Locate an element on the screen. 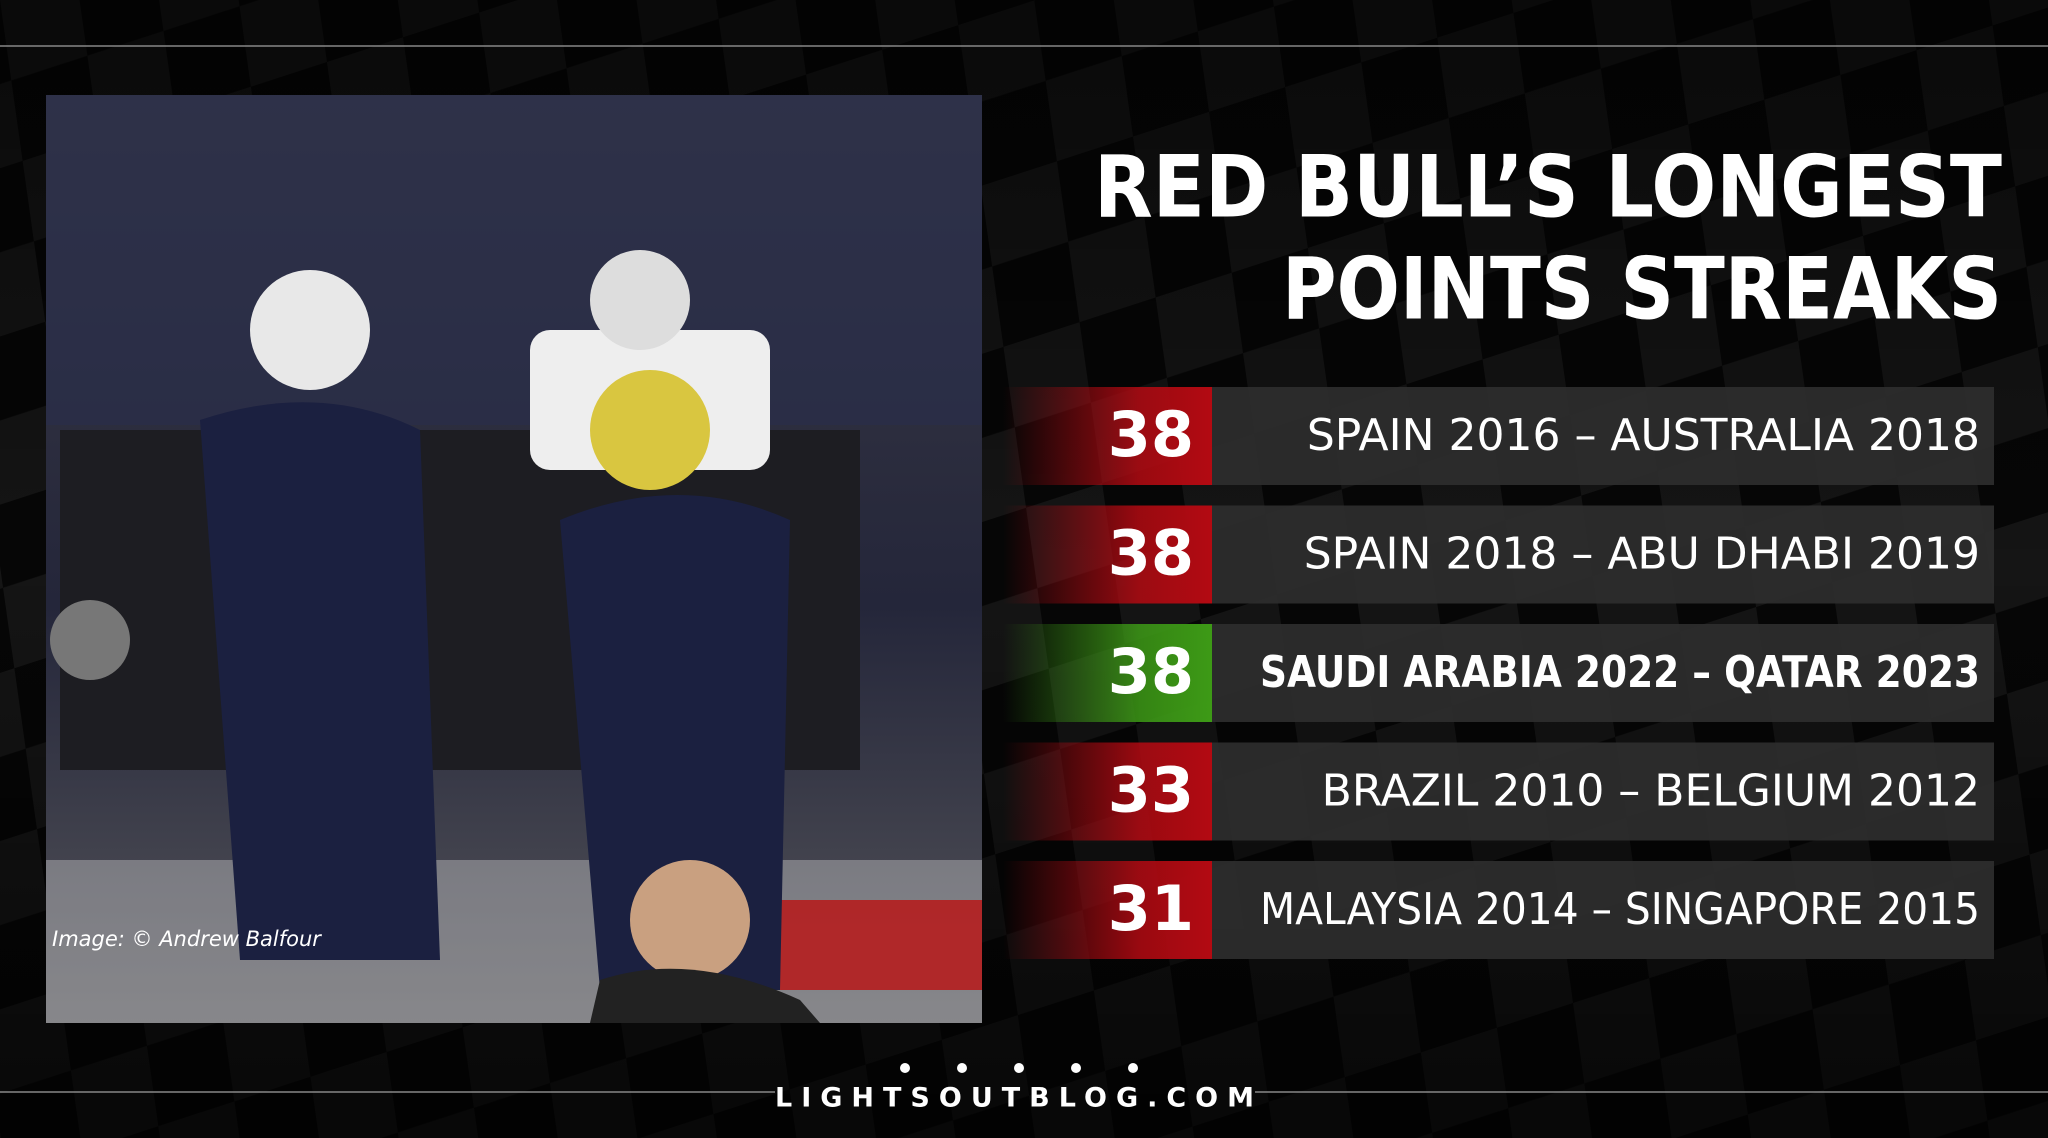 The image size is (2048, 1138). streak-row: 38 SAUDI ARABIA 2022 – QATAR 2023 is located at coordinates (1498, 673).